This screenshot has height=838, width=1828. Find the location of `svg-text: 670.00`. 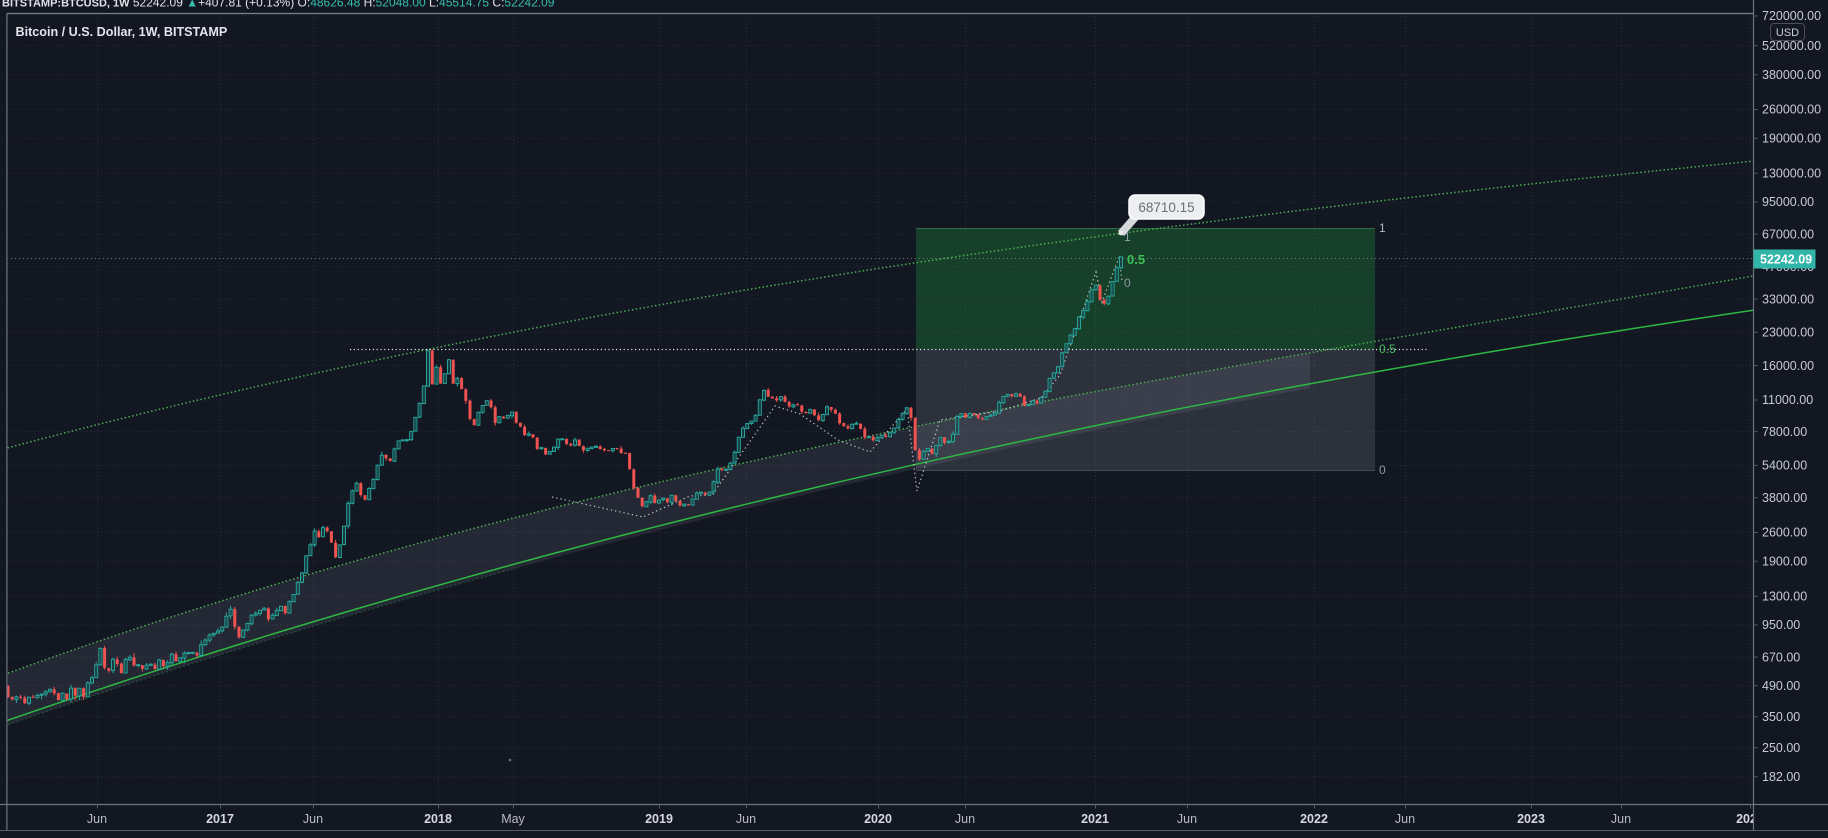

svg-text: 670.00 is located at coordinates (1781, 657).